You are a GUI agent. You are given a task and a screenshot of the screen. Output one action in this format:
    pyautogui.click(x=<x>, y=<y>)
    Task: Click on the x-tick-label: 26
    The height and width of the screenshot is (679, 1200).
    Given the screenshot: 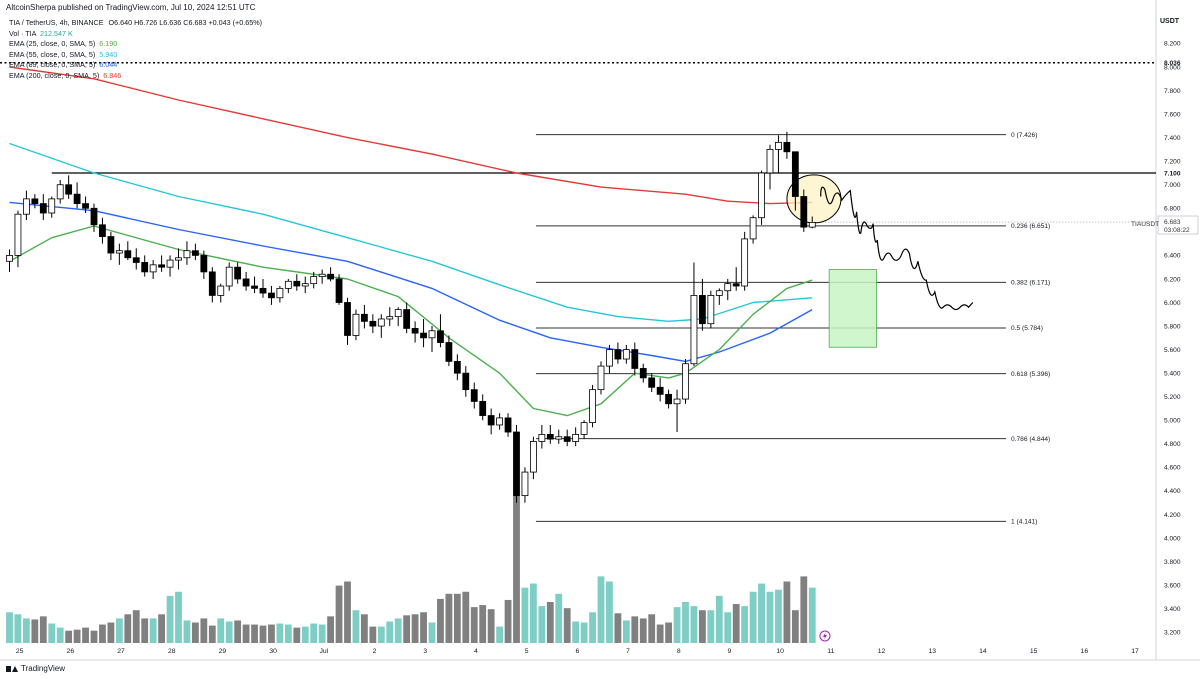 What is the action you would take?
    pyautogui.click(x=71, y=651)
    